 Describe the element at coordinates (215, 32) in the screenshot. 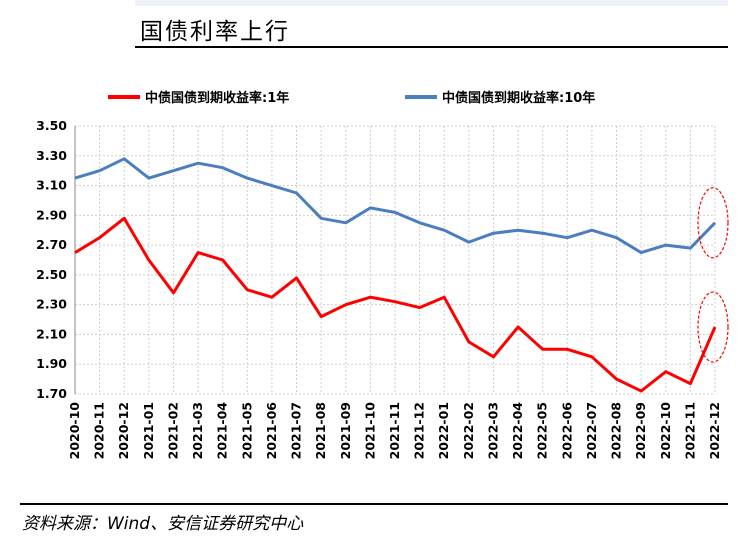

I see `page-title: 国债利率上行` at that location.